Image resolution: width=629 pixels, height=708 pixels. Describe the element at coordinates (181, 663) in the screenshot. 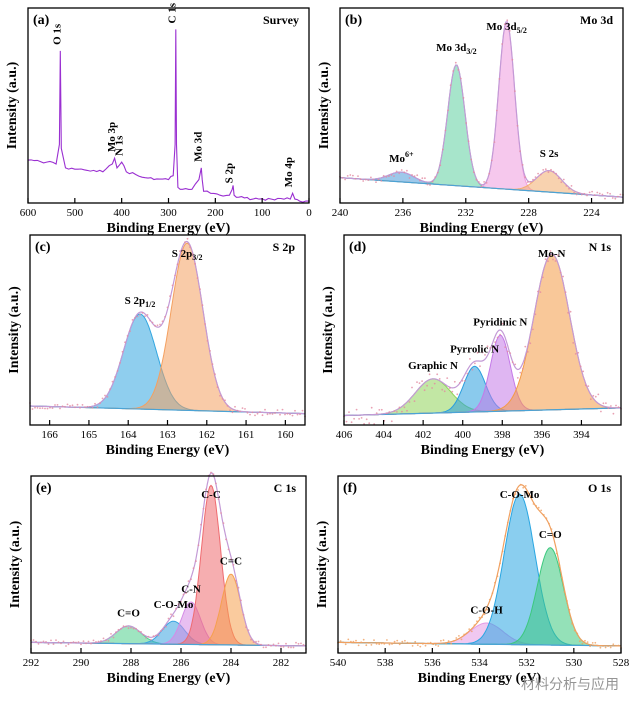

I see `x-tick-label: 286` at that location.